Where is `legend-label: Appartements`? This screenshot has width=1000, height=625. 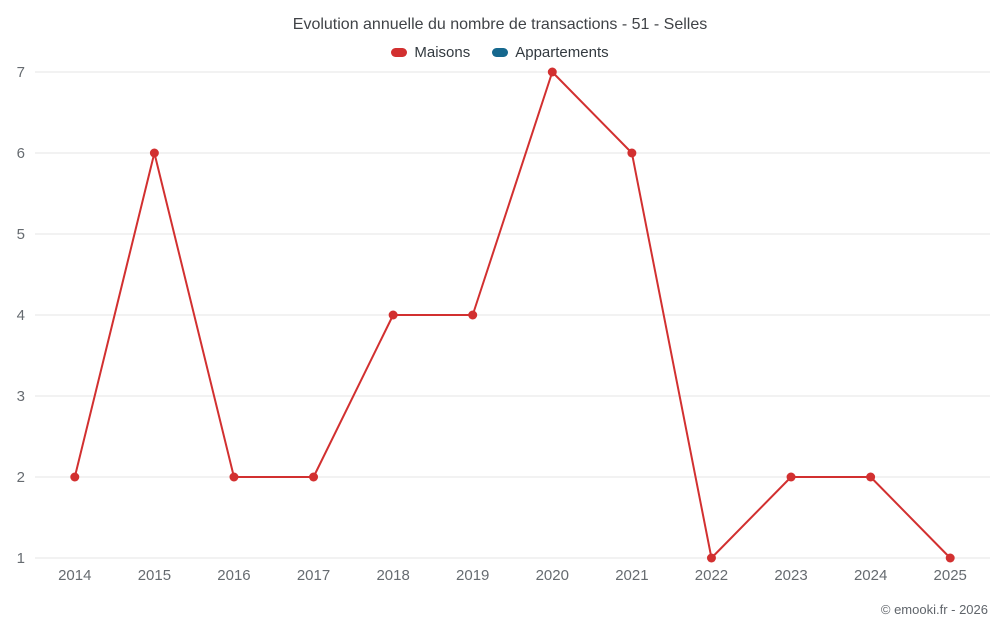 legend-label: Appartements is located at coordinates (562, 52).